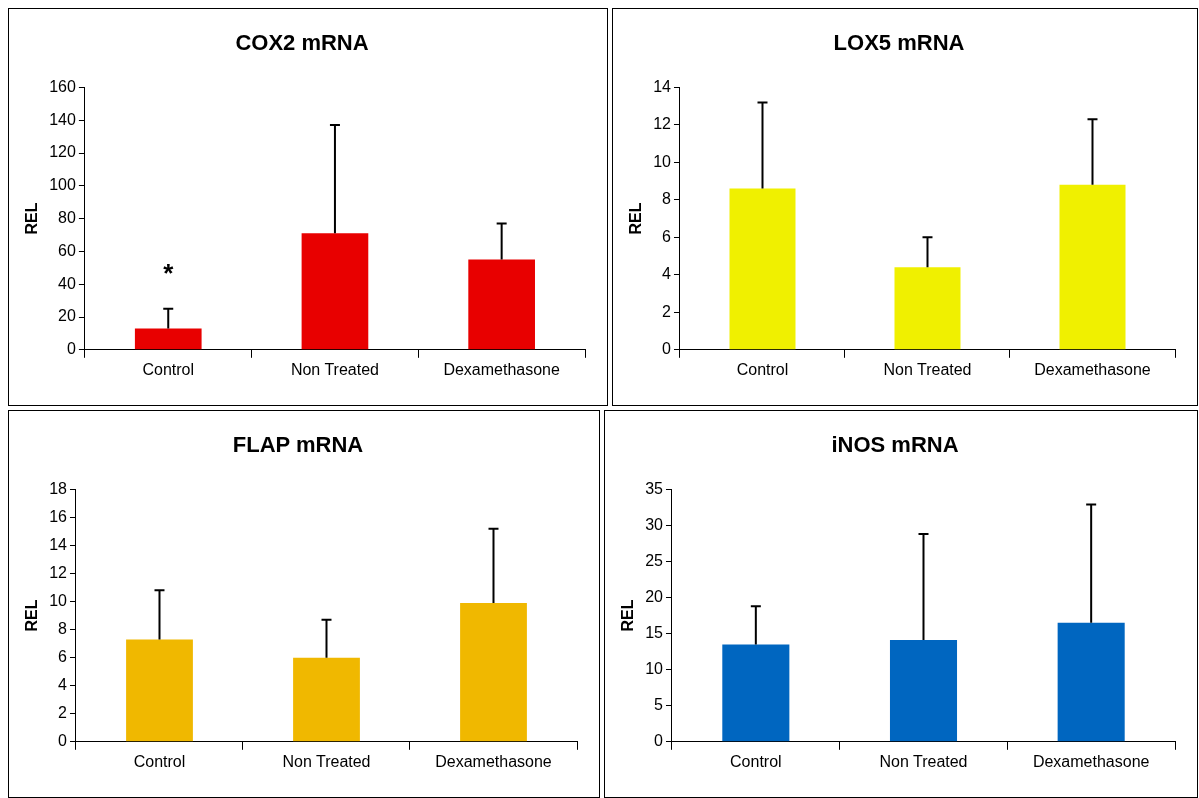 This screenshot has width=1199, height=798. I want to click on annotation: *, so click(169, 272).